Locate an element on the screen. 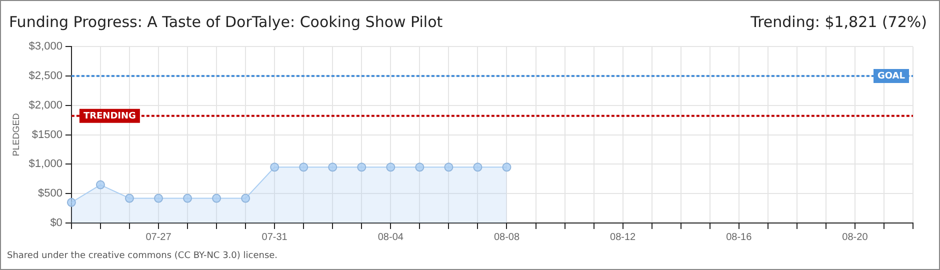 The width and height of the screenshot is (940, 270). x-tick-label: 08-12 is located at coordinates (623, 237).